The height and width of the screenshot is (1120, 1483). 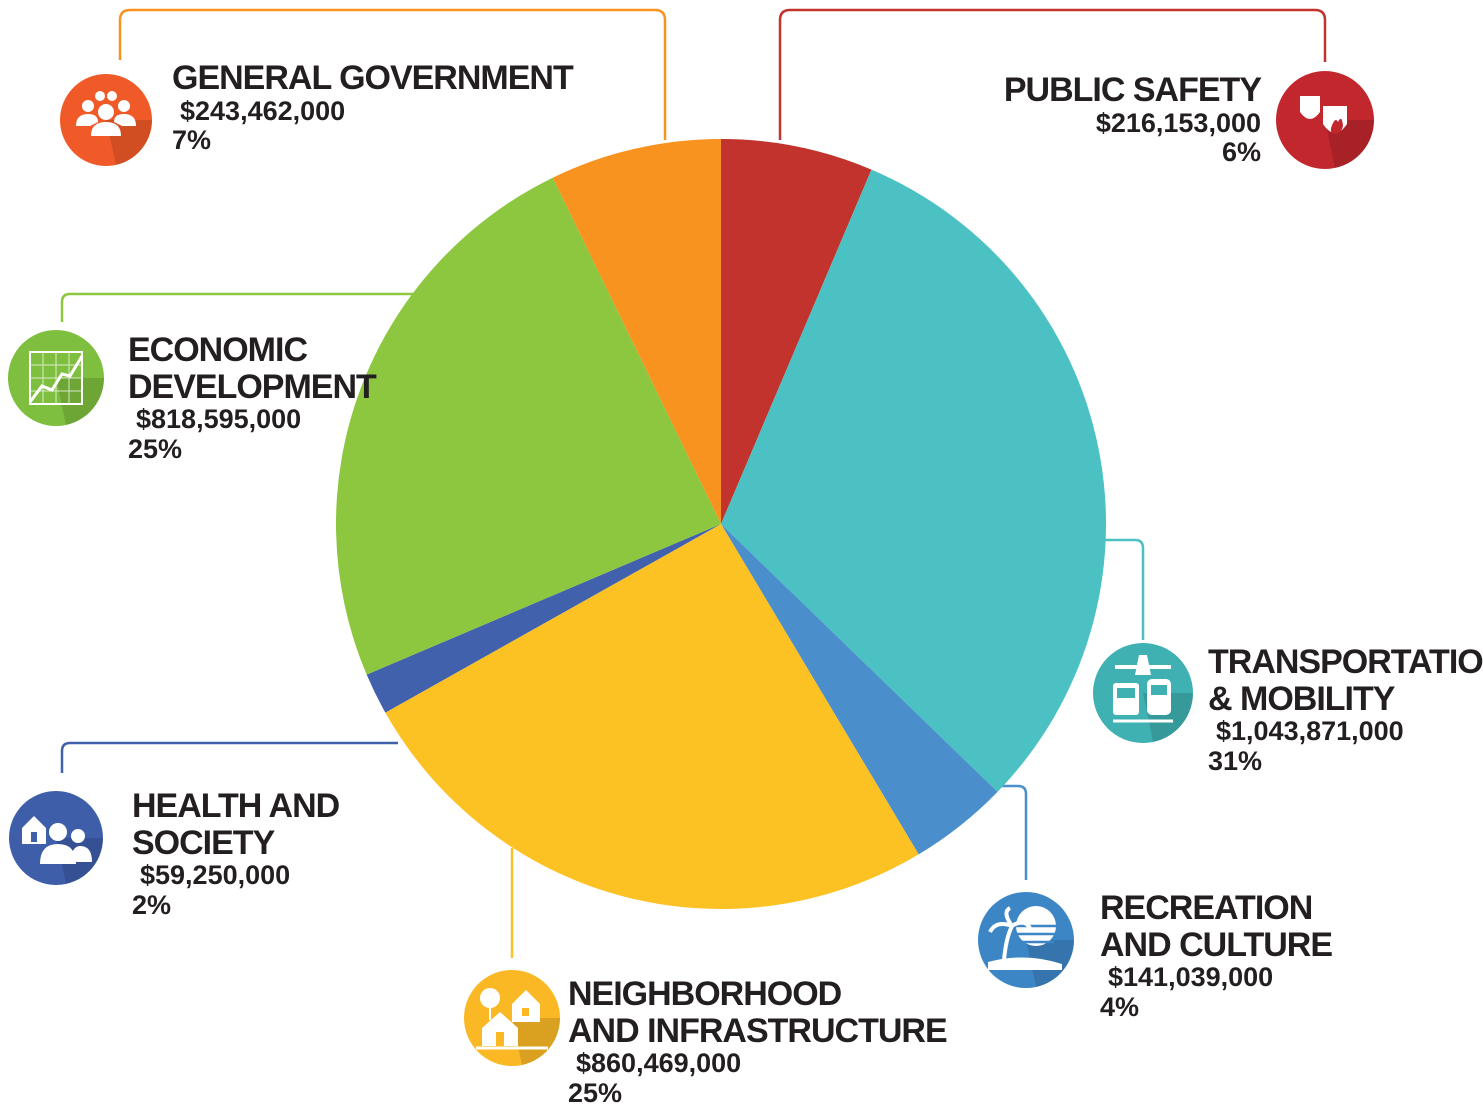 I want to click on pie-slice-general-government, so click(x=636, y=331).